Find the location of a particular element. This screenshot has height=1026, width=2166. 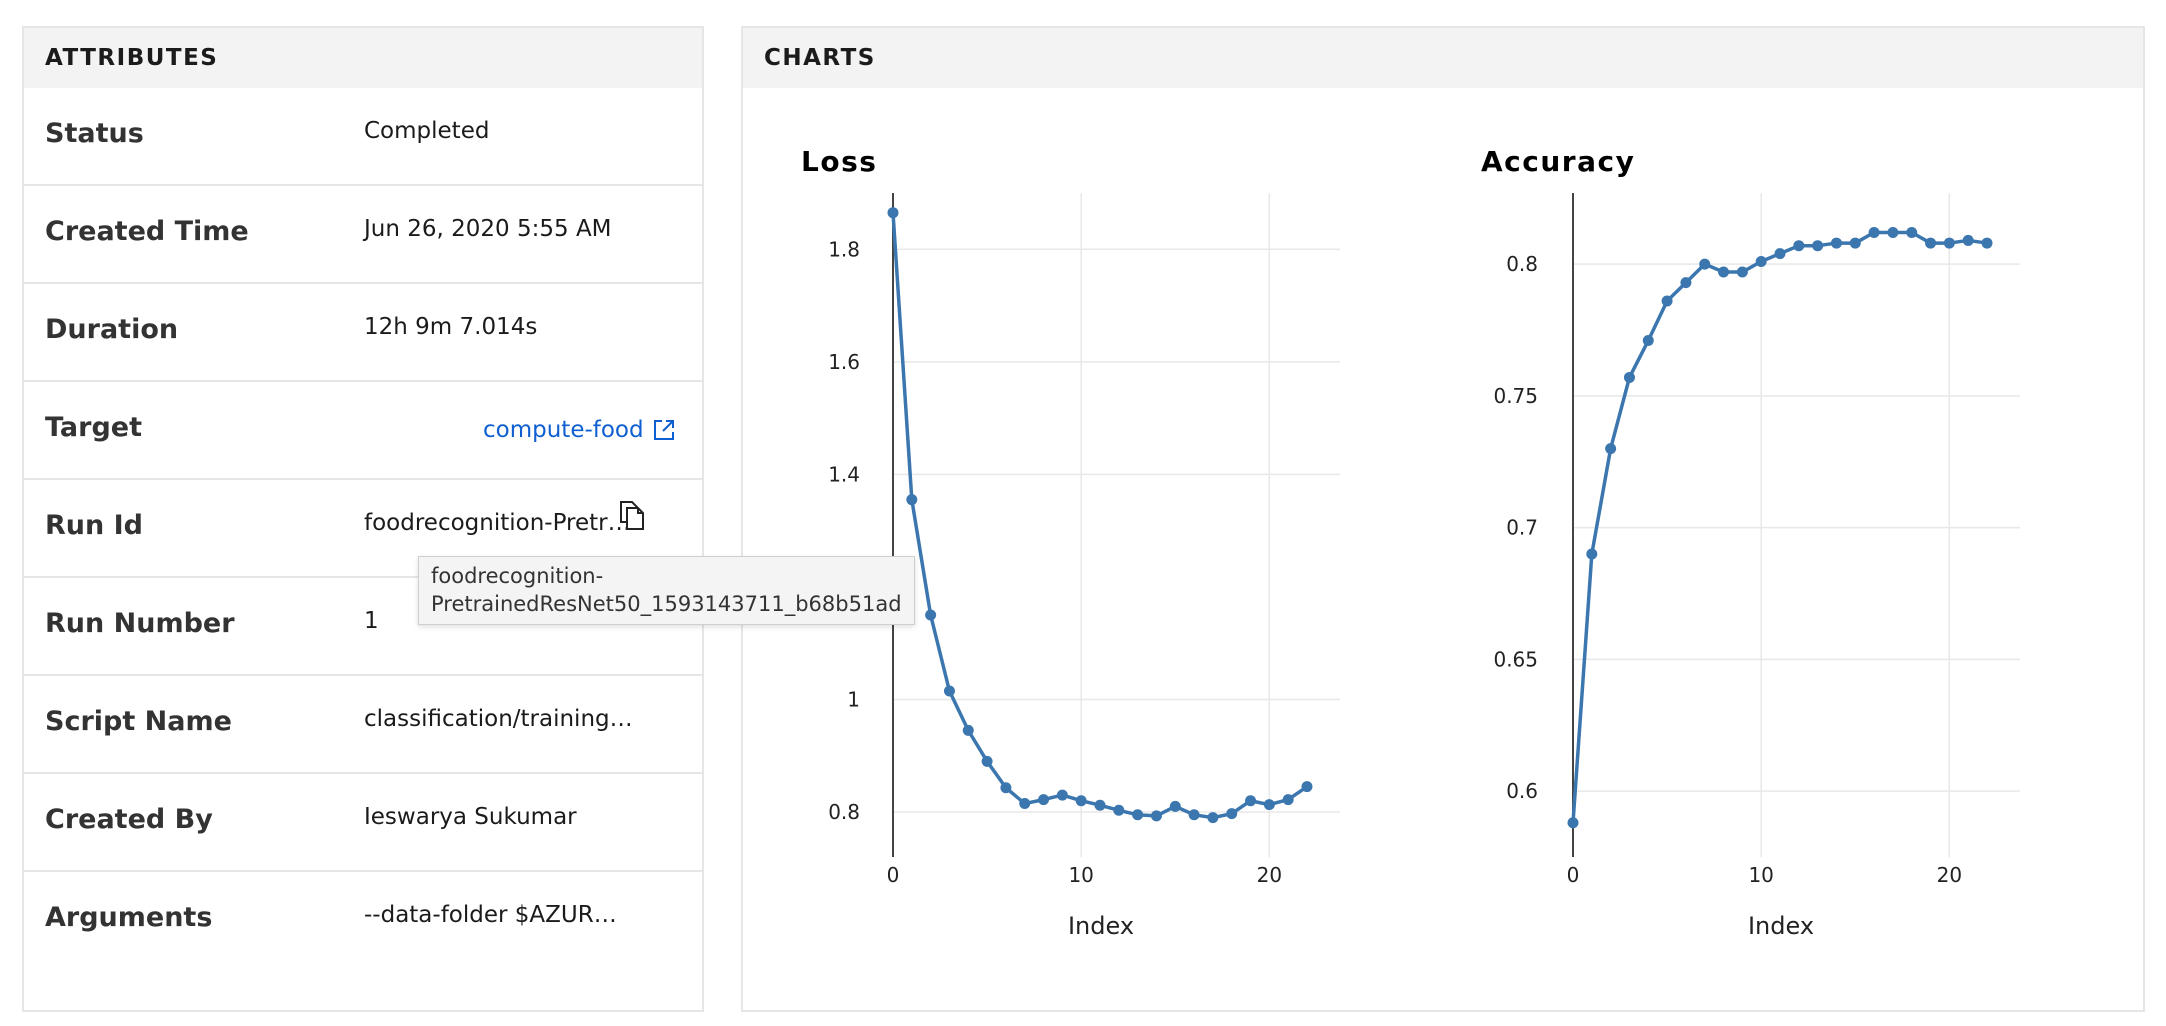

target-link-text: compute-food is located at coordinates (563, 430).